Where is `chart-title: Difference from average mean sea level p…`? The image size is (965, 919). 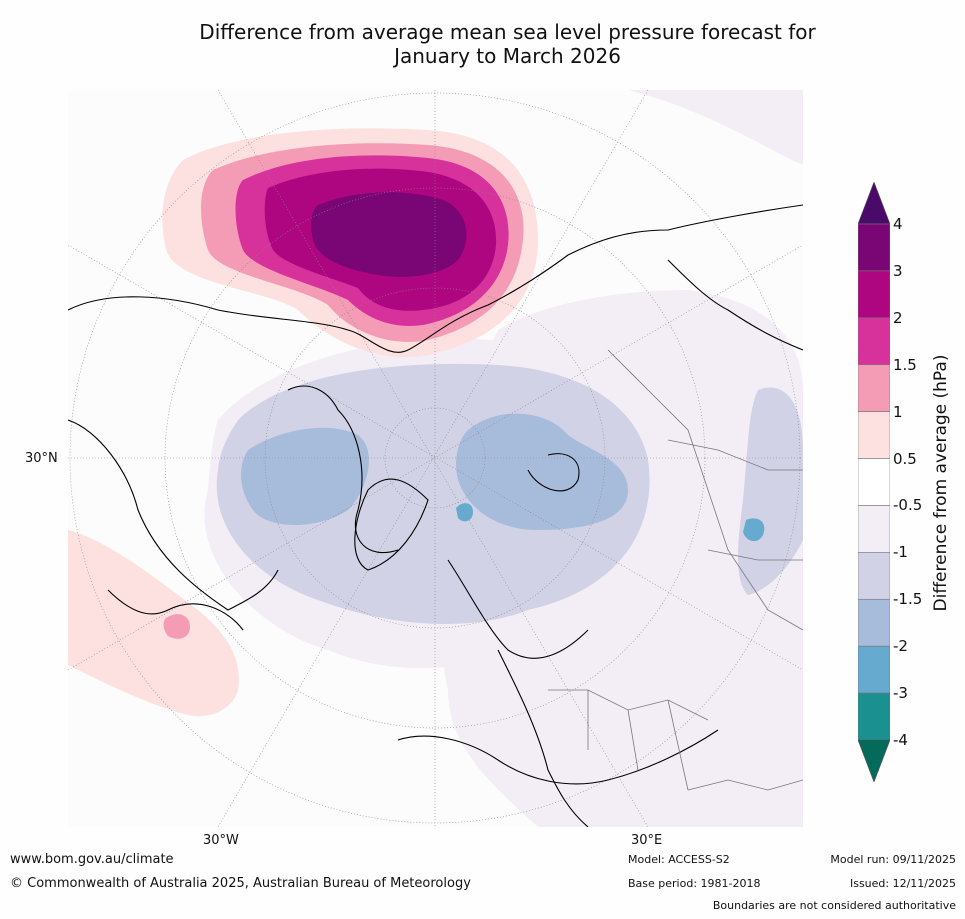
chart-title: Difference from average mean sea level p… is located at coordinates (507, 44).